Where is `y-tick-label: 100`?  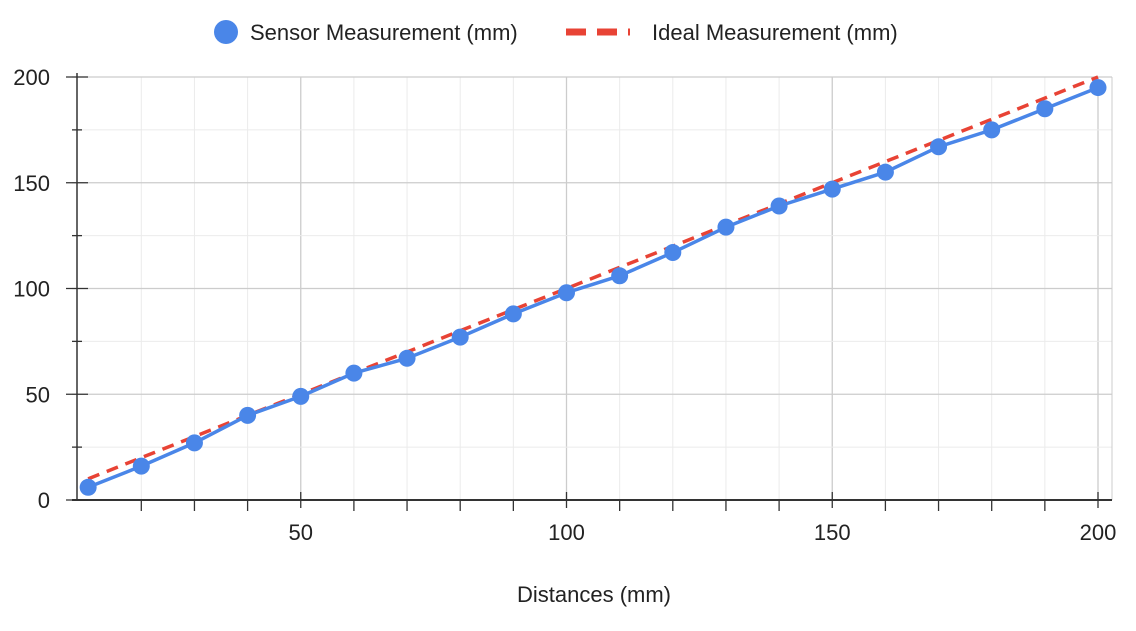 y-tick-label: 100 is located at coordinates (31, 289).